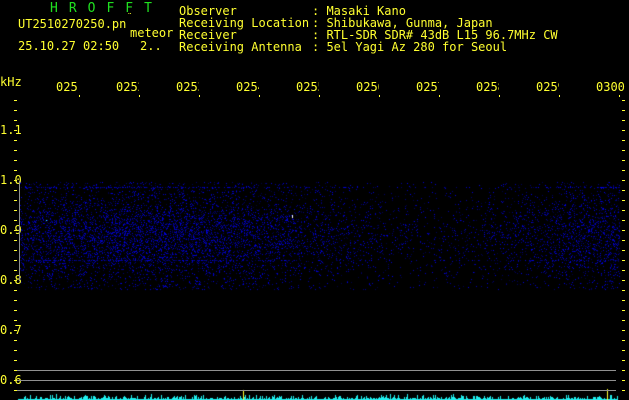 Image resolution: width=629 pixels, height=400 pixels. I want to click on antenna-value: : 5el Yagi Az 280 for Seoul, so click(410, 47).